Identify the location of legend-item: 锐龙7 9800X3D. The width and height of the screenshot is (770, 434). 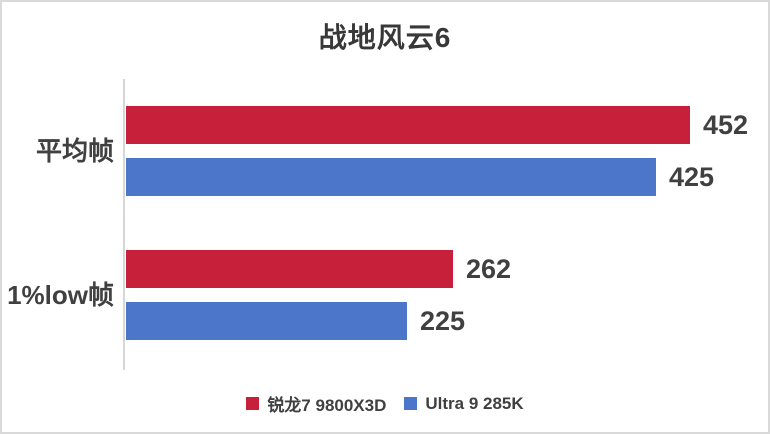
(316, 403).